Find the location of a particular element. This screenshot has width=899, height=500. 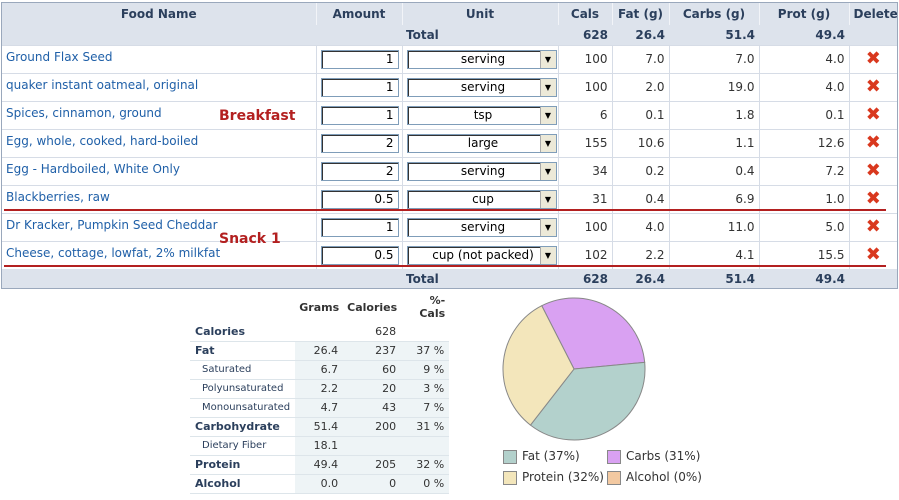

pie-slice-fat is located at coordinates (587, 401).